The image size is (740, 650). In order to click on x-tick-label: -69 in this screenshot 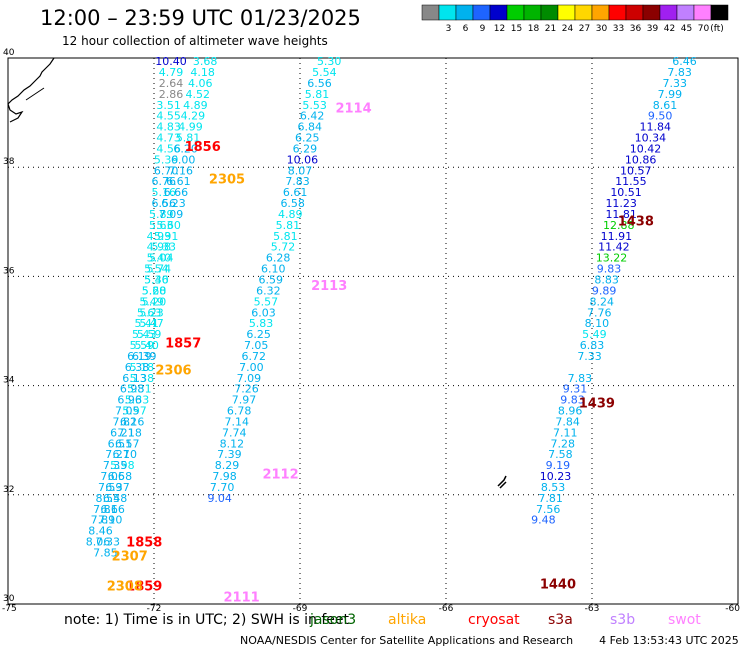, I will do `click(300, 609)`.